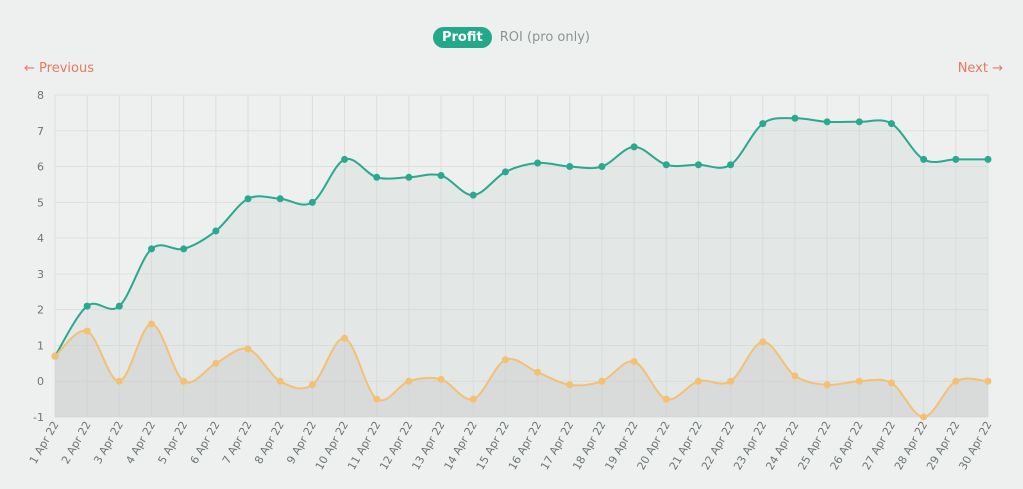 Image resolution: width=1023 pixels, height=489 pixels. What do you see at coordinates (237, 442) in the screenshot?
I see `x-tick-label-6: 7 Apr 22` at bounding box center [237, 442].